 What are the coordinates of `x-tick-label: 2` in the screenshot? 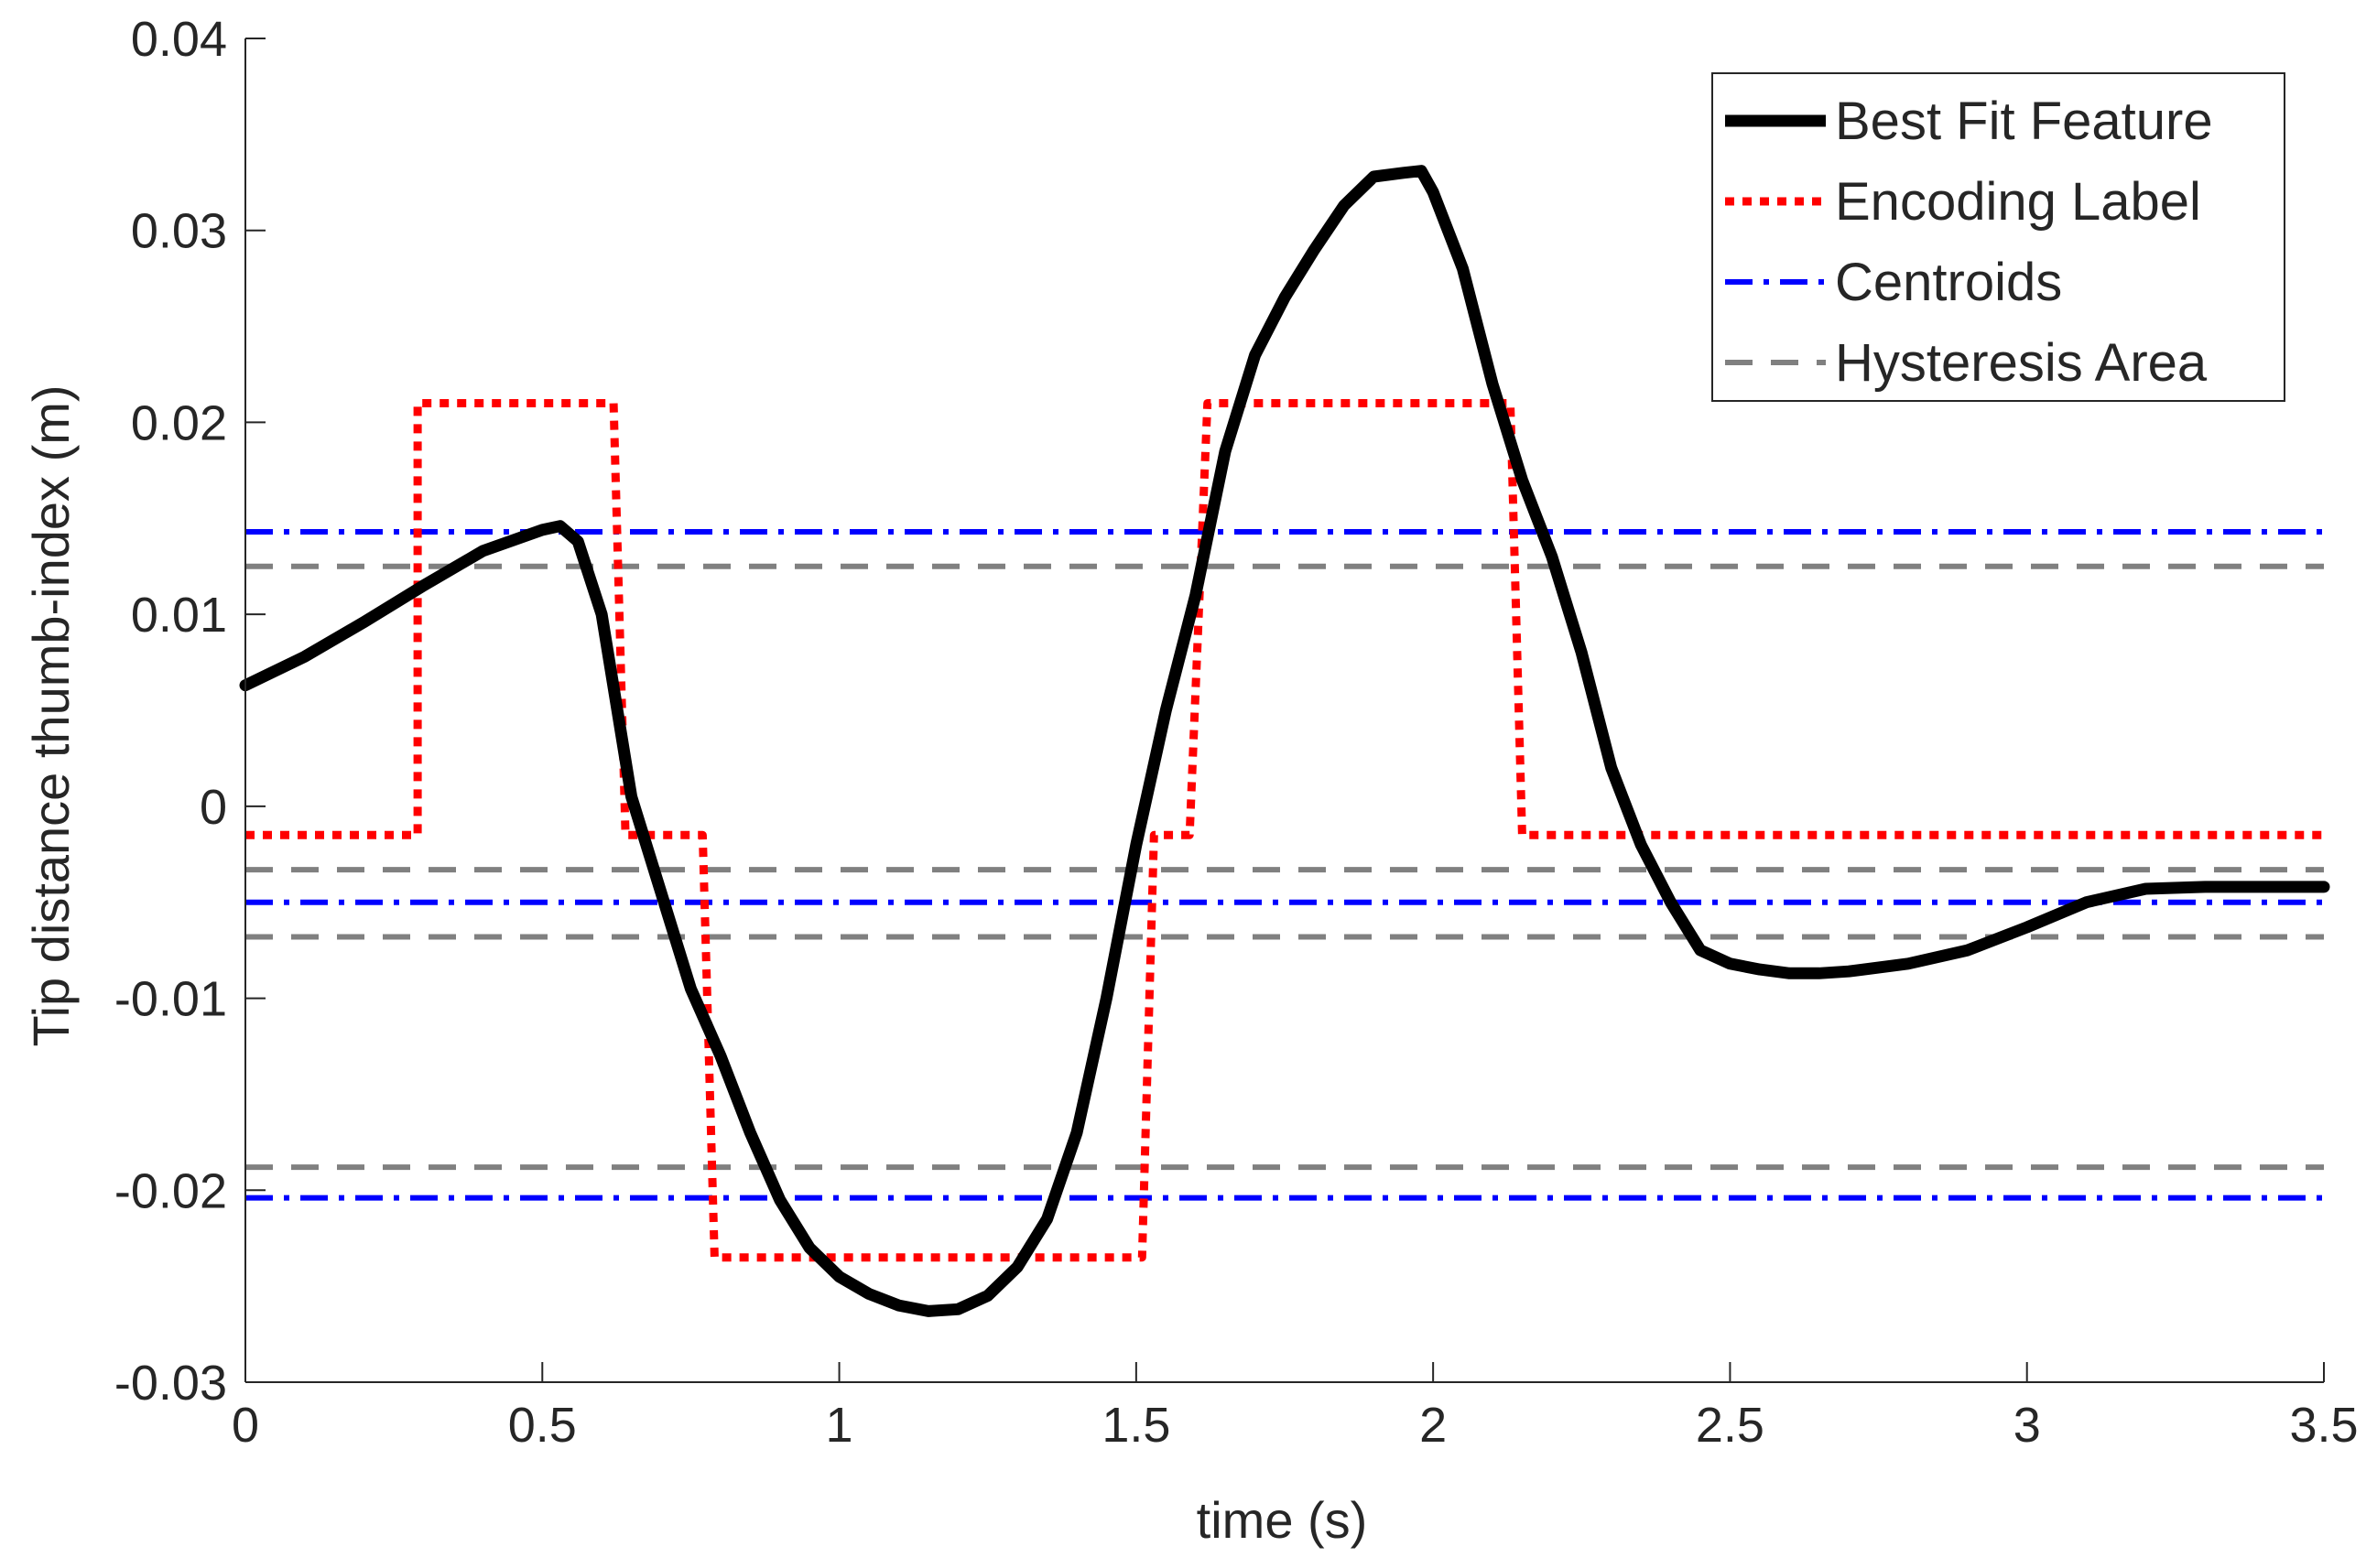 It's located at (1433, 1425).